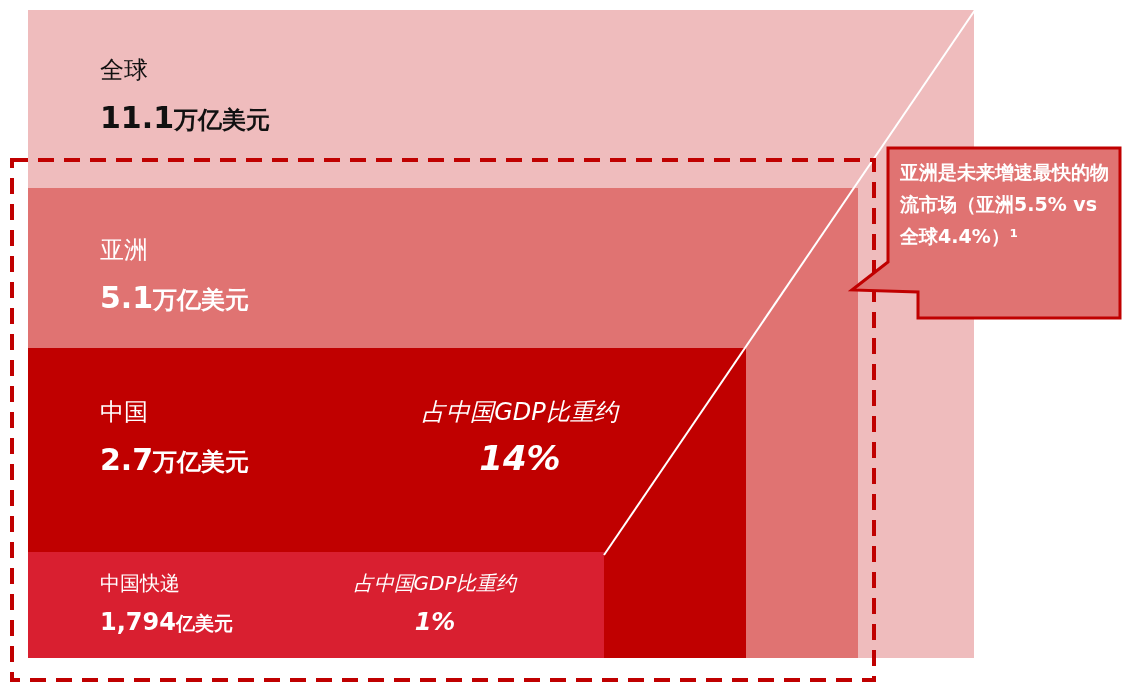  What do you see at coordinates (521, 438) in the screenshot?
I see `text: 占中国GDP比重约 14%` at bounding box center [521, 438].